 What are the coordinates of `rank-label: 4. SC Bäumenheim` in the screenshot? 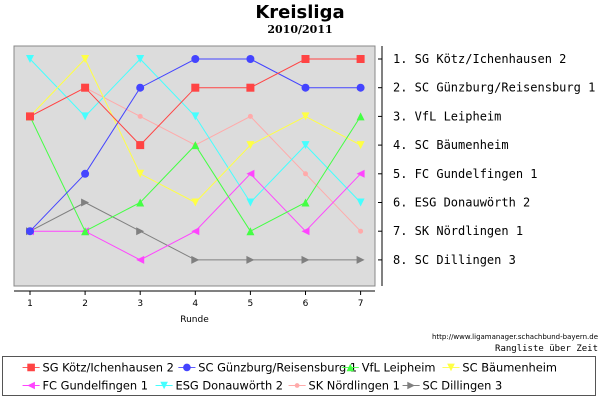 It's located at (451, 145).